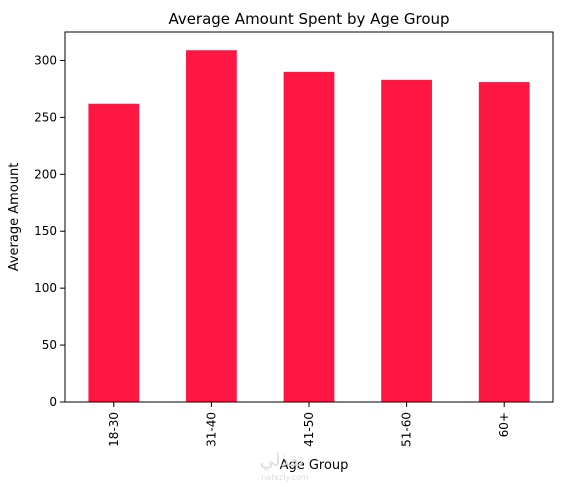 Image resolution: width=571 pixels, height=487 pixels. Describe the element at coordinates (504, 424) in the screenshot. I see `x-tick-label: 60+` at that location.